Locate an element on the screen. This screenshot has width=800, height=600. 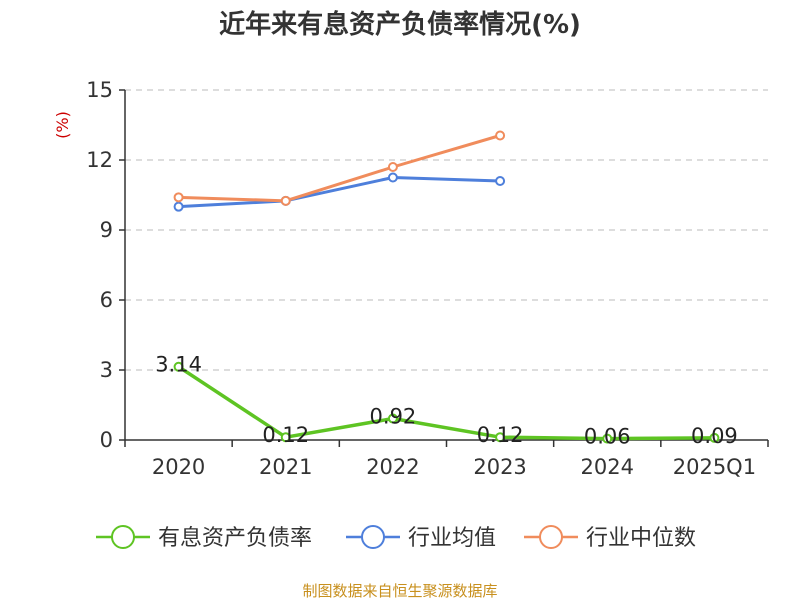
data-label: 0.92 is located at coordinates (393, 417).